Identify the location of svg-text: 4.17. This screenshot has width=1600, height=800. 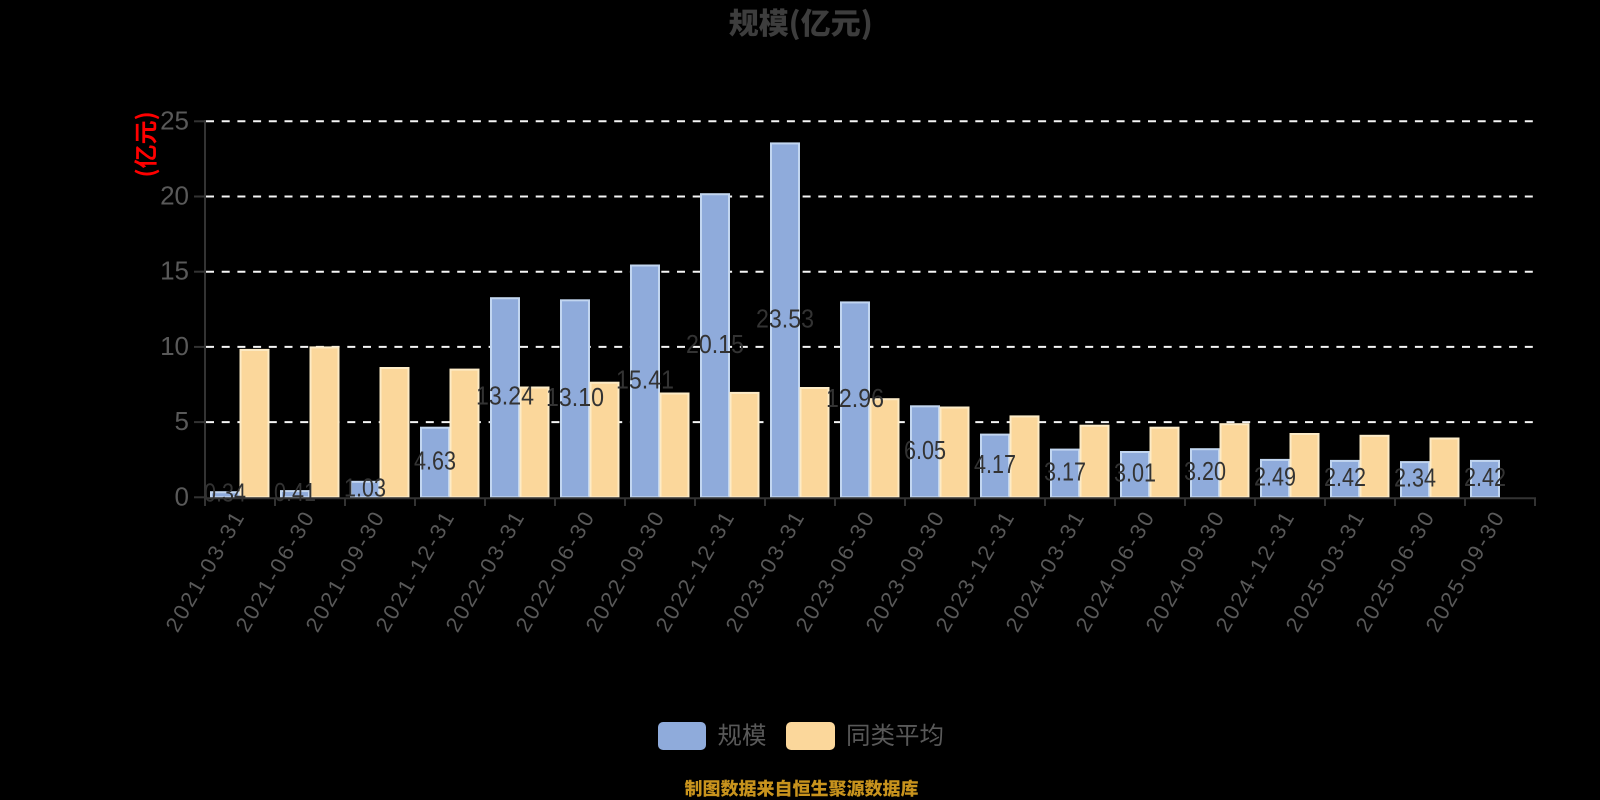
(995, 464).